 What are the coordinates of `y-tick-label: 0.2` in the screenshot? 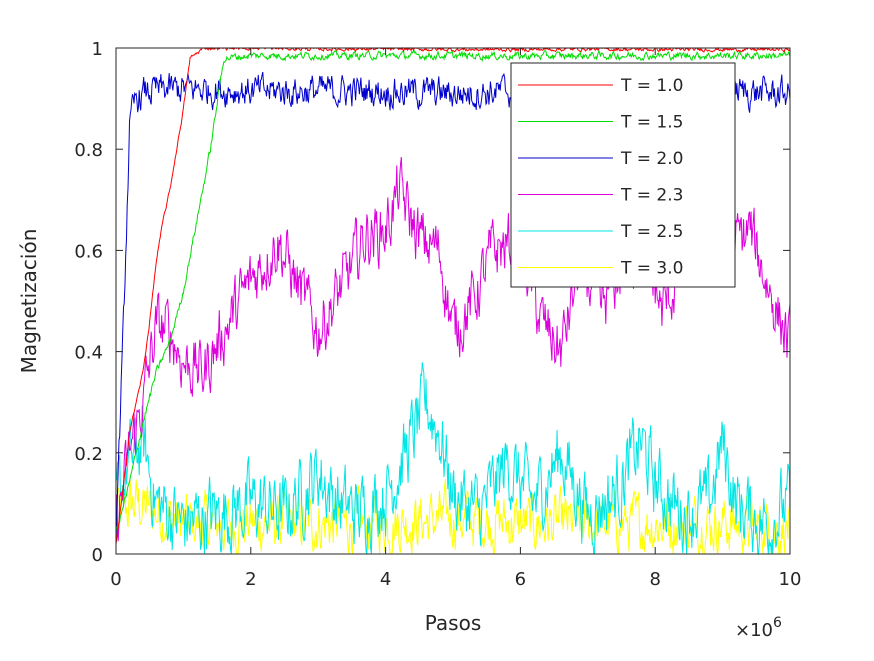 It's located at (88, 454).